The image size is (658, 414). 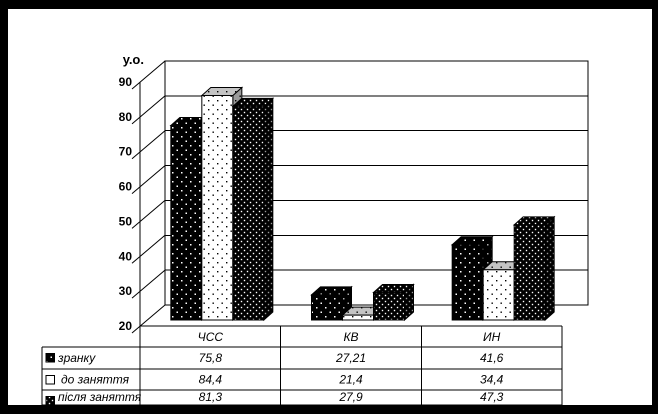 What do you see at coordinates (268, 209) in the screenshot?
I see `bar-s3-ЧСС-side` at bounding box center [268, 209].